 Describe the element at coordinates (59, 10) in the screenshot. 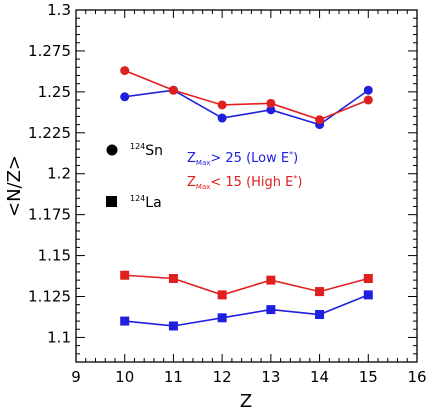

I see `y-tick-label: 1.3` at that location.